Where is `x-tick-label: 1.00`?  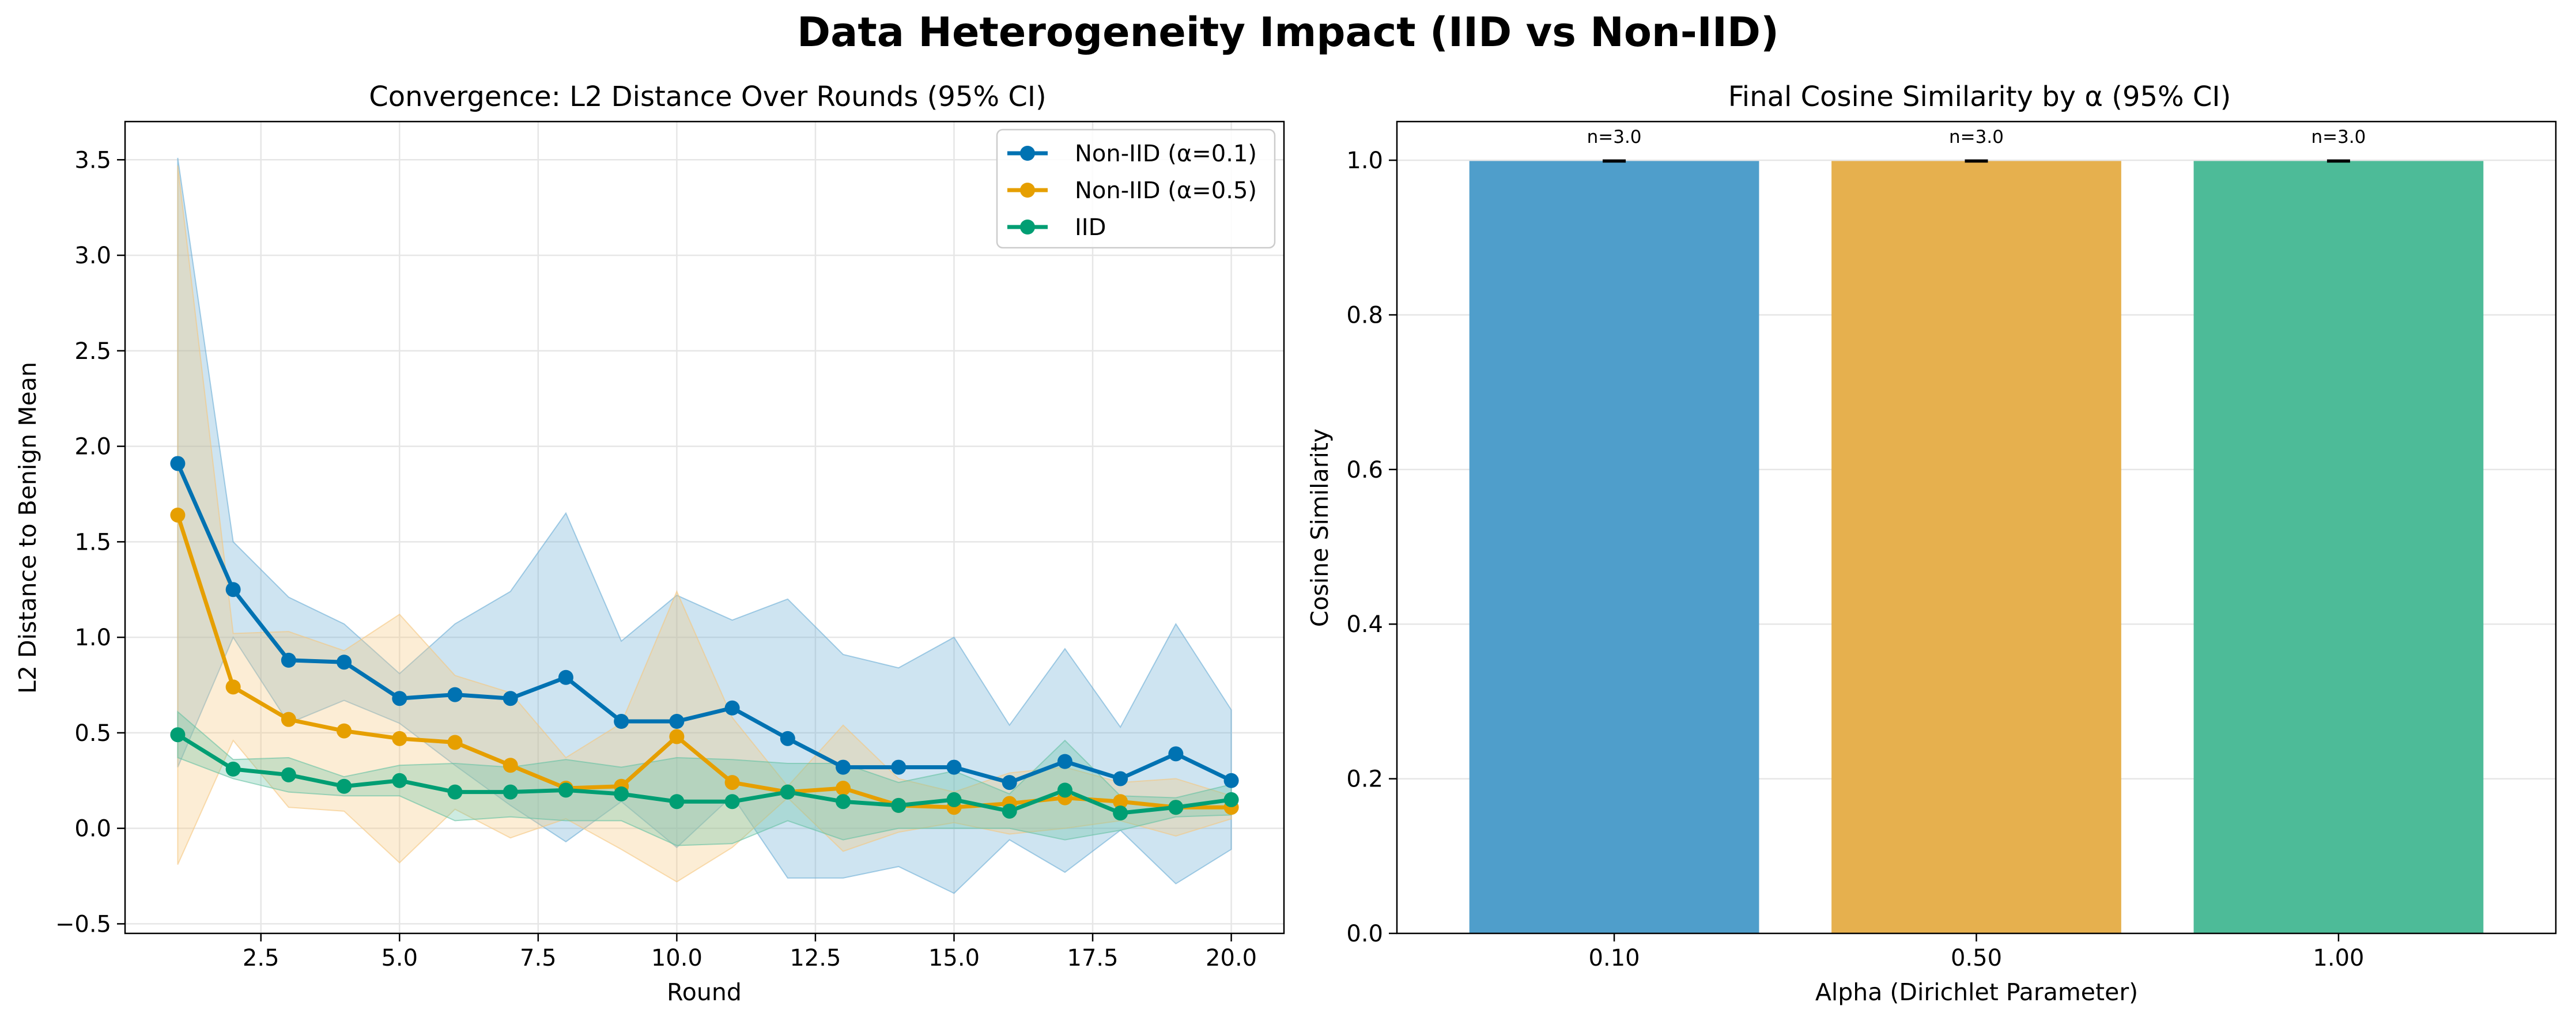 x-tick-label: 1.00 is located at coordinates (2338, 958).